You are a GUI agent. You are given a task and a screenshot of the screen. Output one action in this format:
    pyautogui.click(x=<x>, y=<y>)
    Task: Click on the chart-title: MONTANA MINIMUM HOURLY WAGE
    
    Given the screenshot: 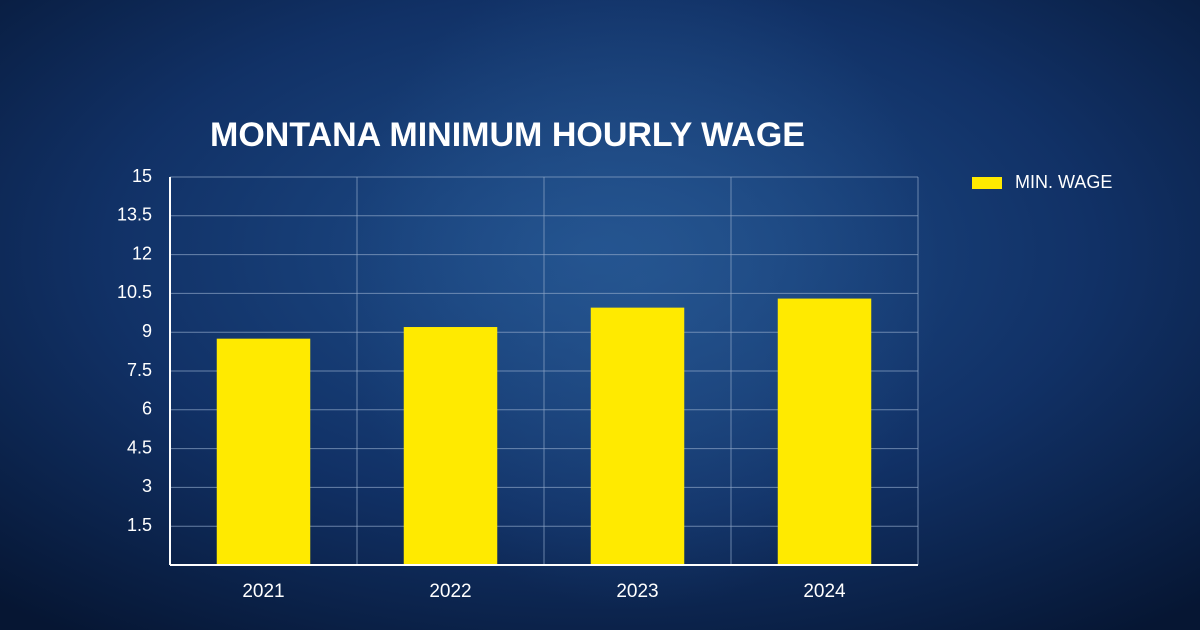 What is the action you would take?
    pyautogui.click(x=507, y=135)
    